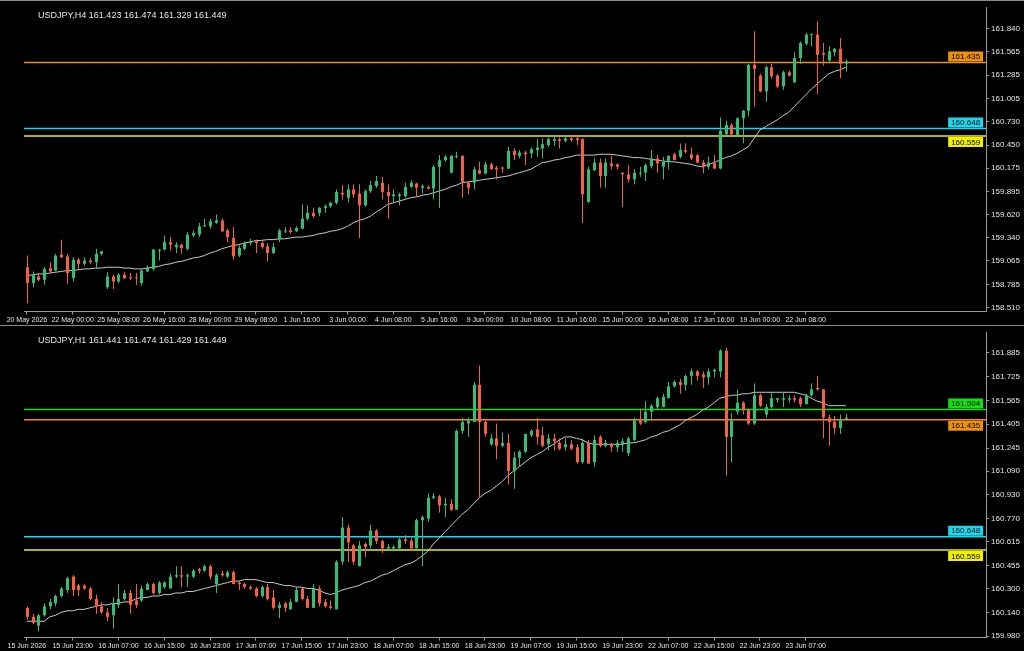  Describe the element at coordinates (1006, 565) in the screenshot. I see `y-tick-label: 160.455` at that location.